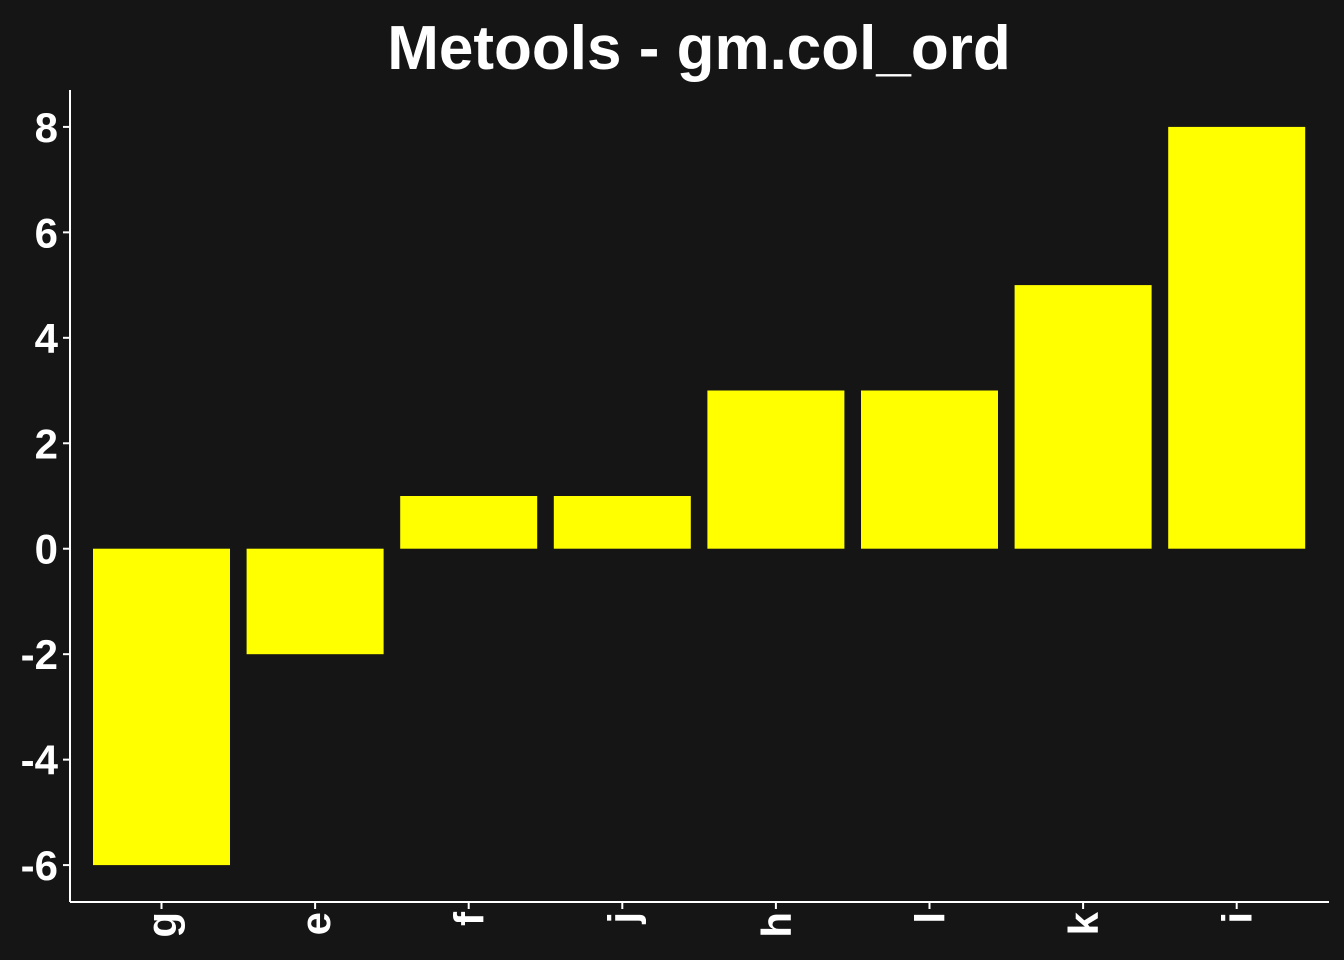  What do you see at coordinates (162, 925) in the screenshot?
I see `x-tick-label-g: g` at bounding box center [162, 925].